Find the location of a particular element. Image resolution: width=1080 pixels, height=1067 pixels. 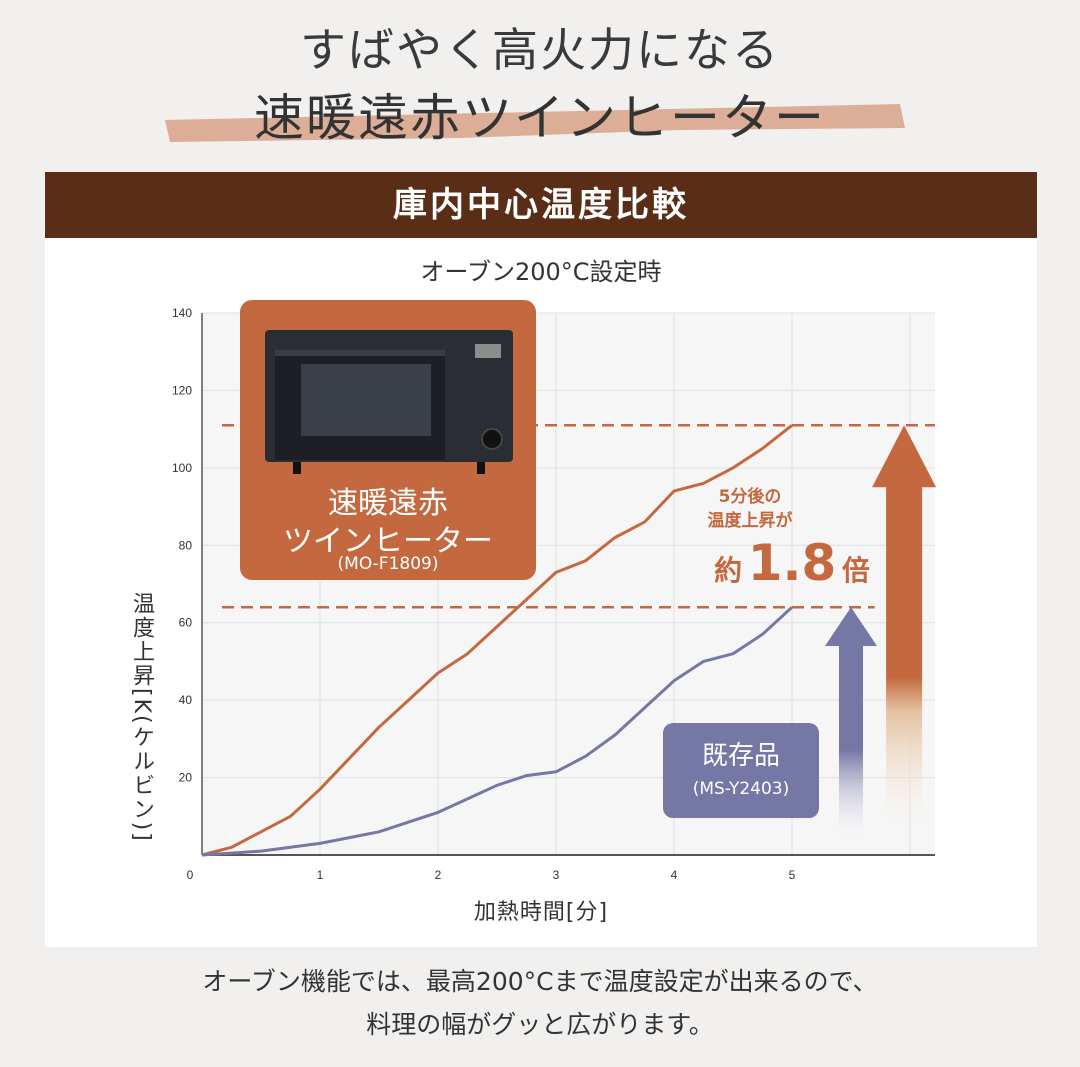

y-tick-label: 80 is located at coordinates (186, 545).